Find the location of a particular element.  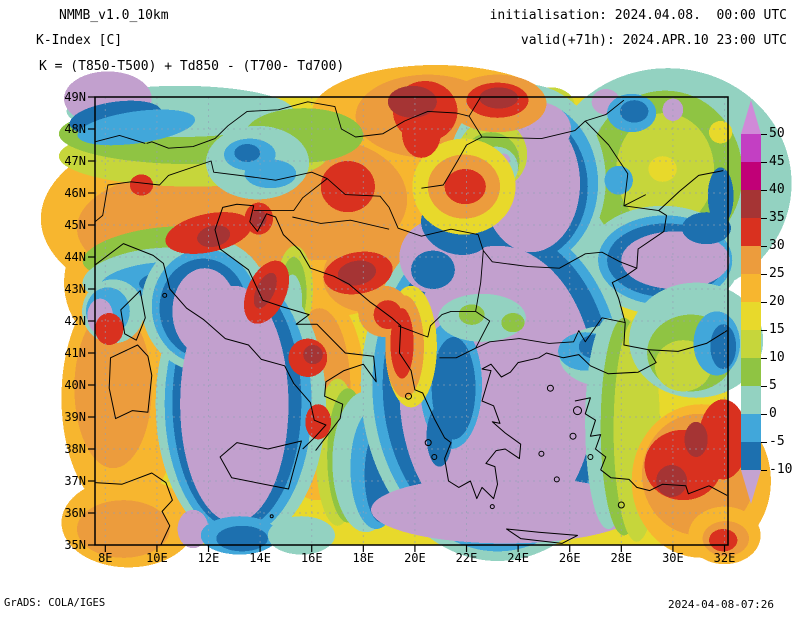

colorbar-level-label: 5 is located at coordinates (773, 385).